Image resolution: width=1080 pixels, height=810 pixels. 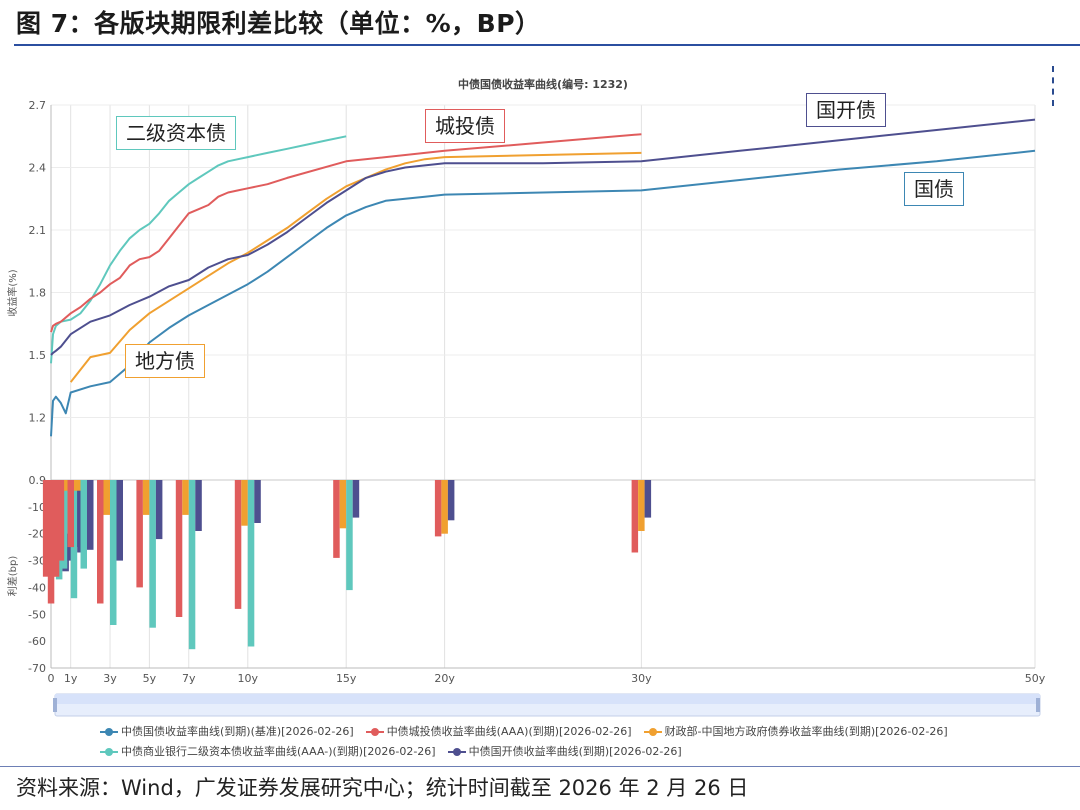 What do you see at coordinates (165, 361) in the screenshot?
I see `annotation-local: 地方债` at bounding box center [165, 361].